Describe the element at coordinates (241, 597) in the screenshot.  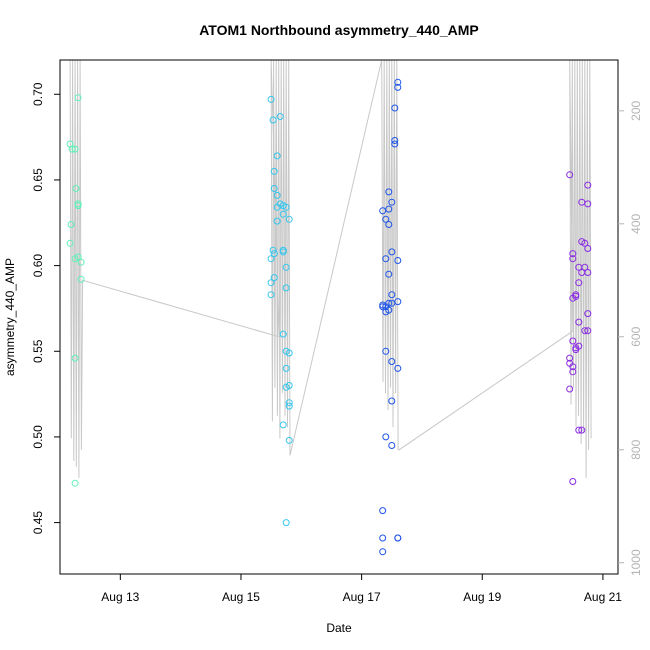
I see `x-tick-label: Aug 15` at that location.